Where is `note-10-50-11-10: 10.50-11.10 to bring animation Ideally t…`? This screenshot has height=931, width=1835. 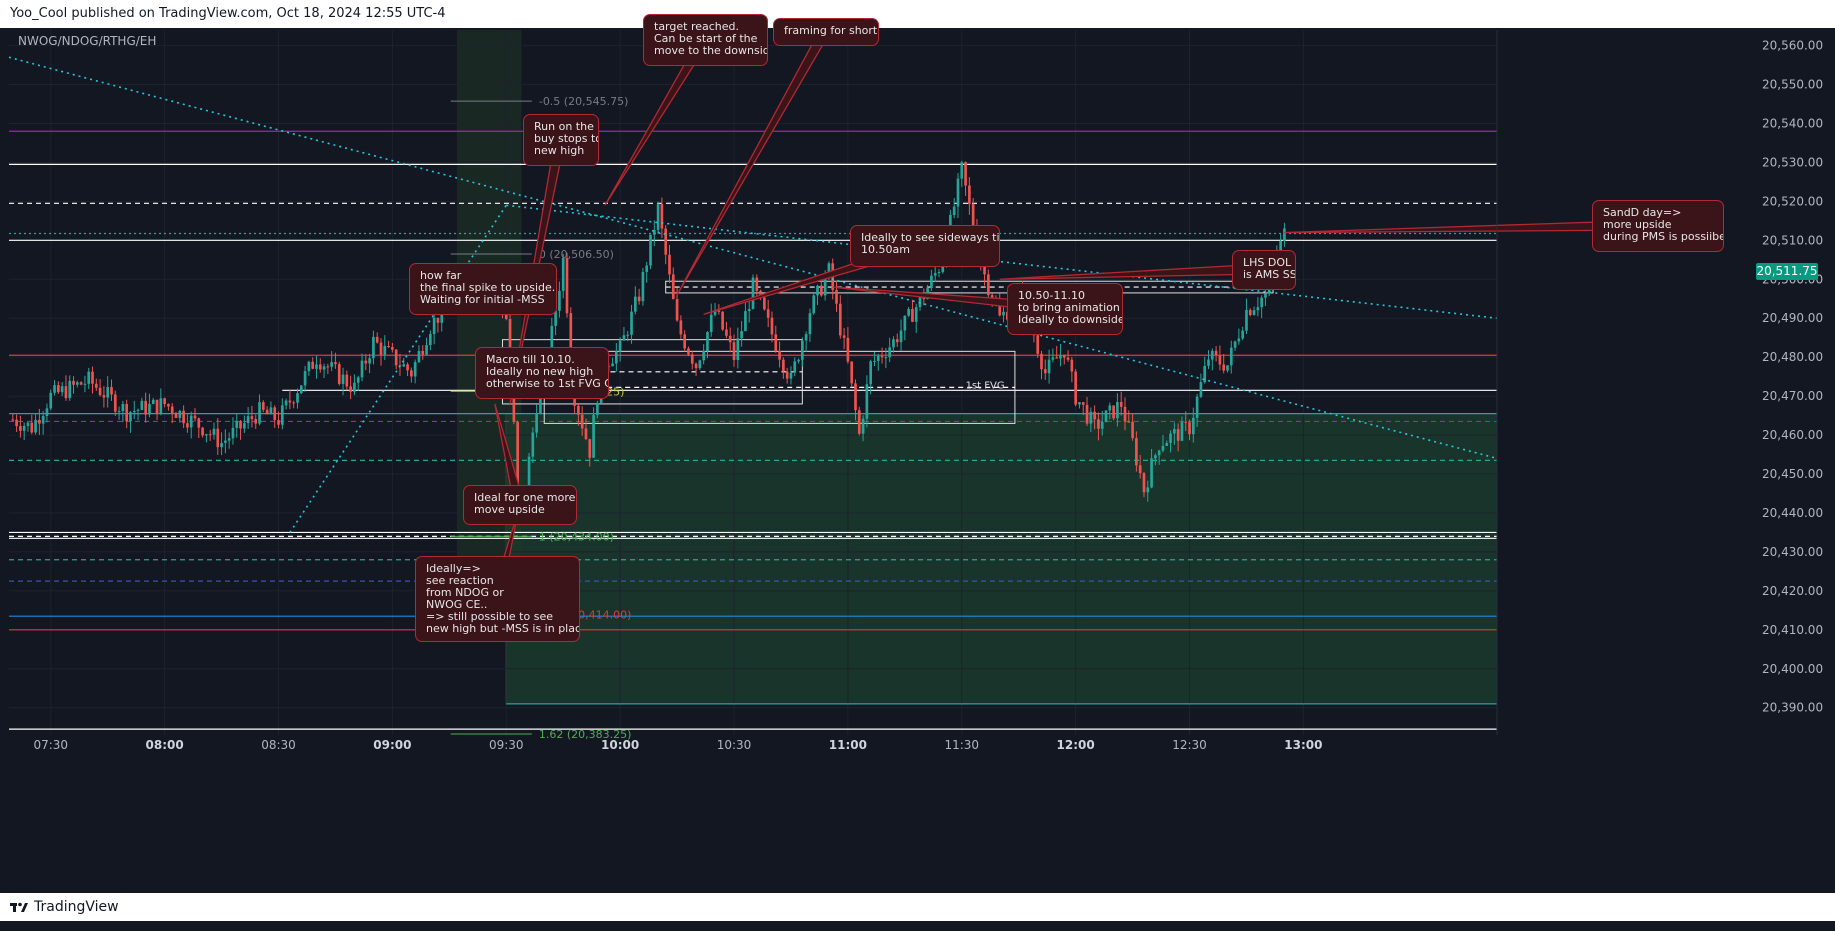
note-10-50-11-10: 10.50-11.10 to bring animation Ideally t… is located at coordinates (1065, 309).